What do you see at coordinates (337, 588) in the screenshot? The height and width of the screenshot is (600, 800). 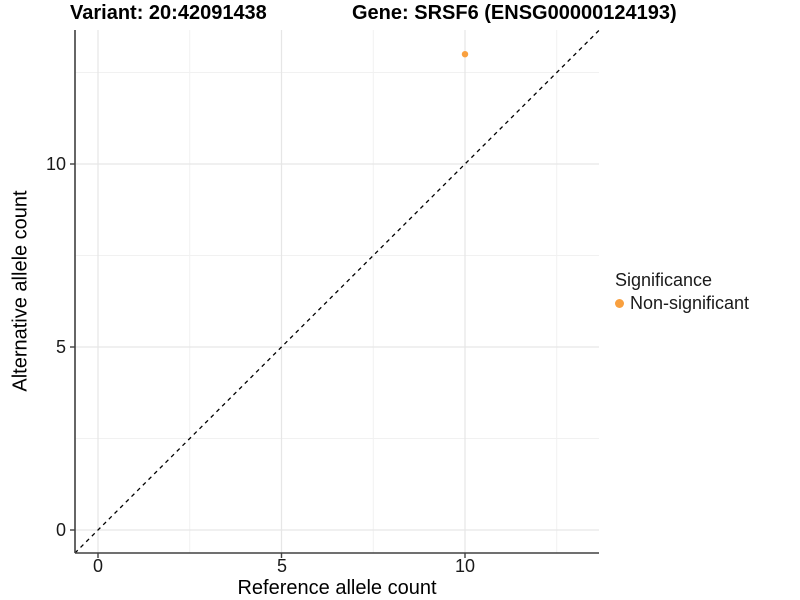 I see `x-axis-title: Reference allele count` at bounding box center [337, 588].